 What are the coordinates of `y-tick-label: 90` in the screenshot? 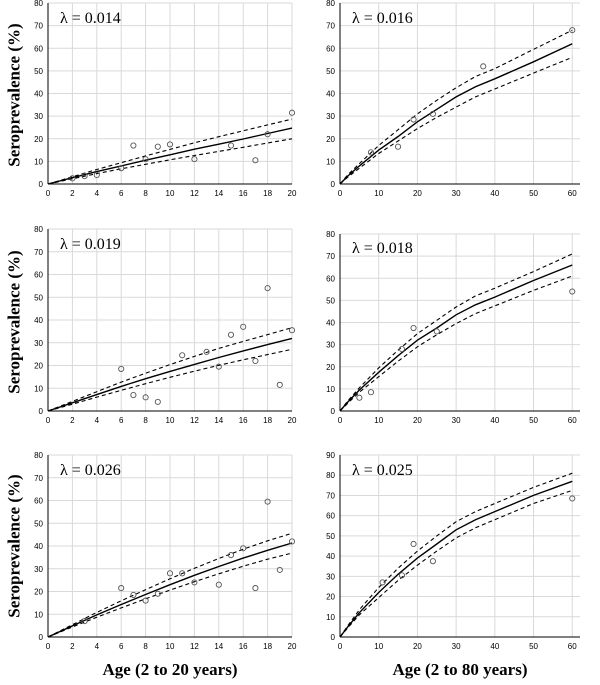 It's located at (330, 455).